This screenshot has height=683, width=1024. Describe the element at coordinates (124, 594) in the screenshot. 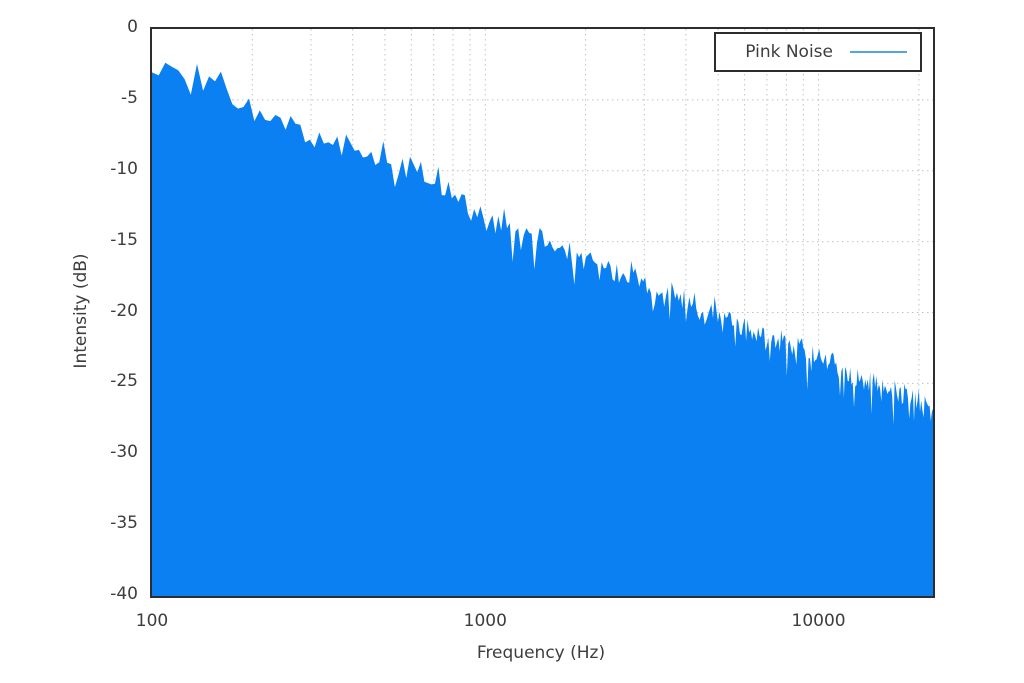

I see `y-tick-label--40: -40` at that location.